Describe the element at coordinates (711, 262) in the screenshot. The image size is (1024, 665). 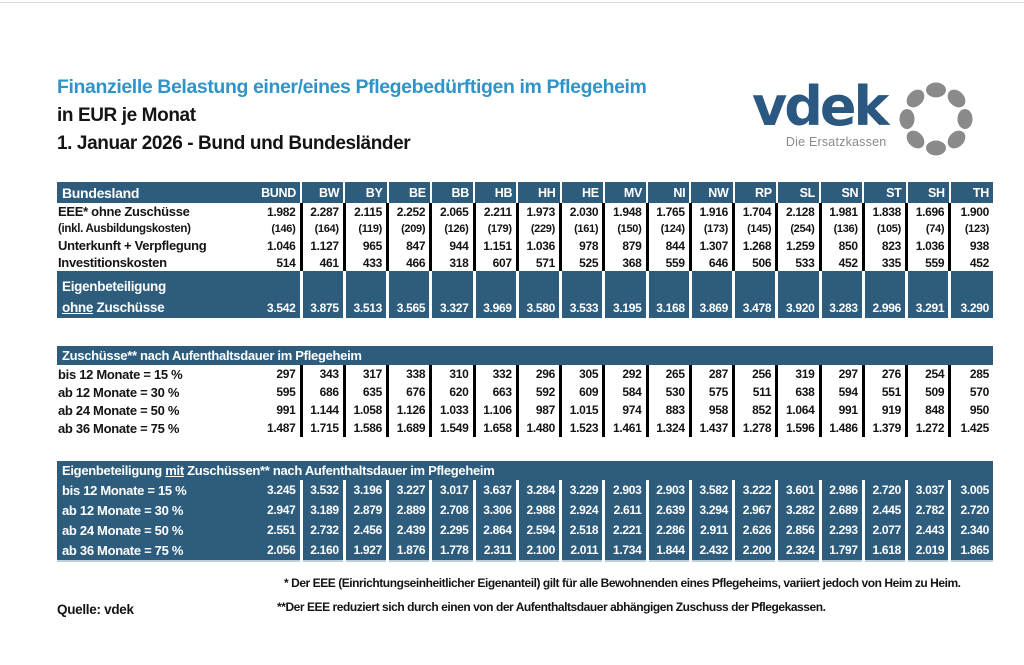
I see `table-cell: 646` at that location.